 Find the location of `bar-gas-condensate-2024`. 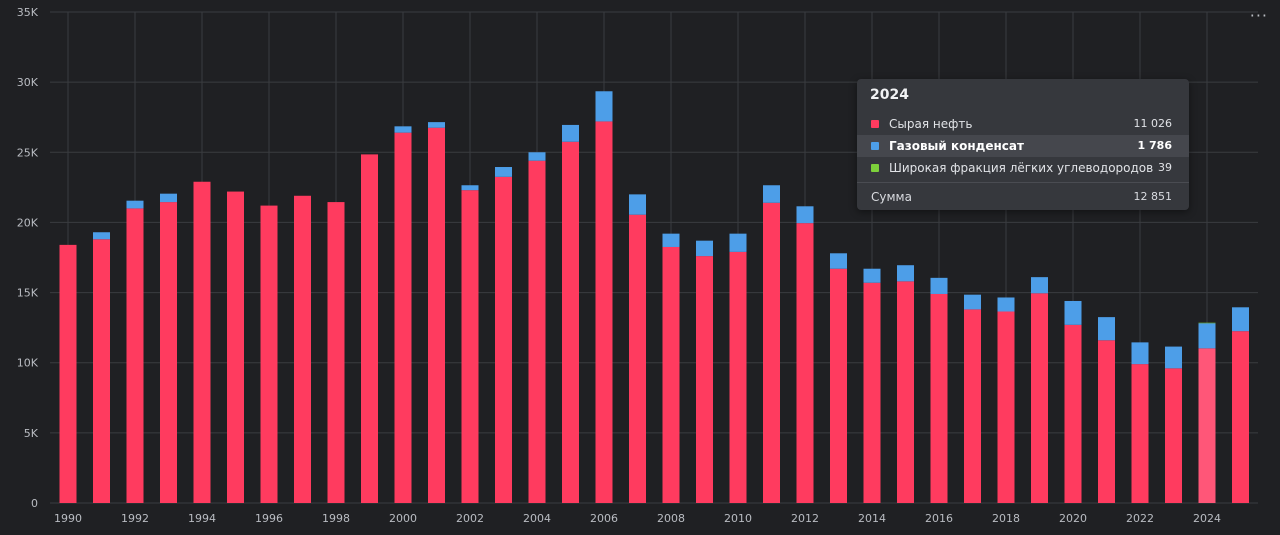

bar-gas-condensate-2024 is located at coordinates (1207, 336).